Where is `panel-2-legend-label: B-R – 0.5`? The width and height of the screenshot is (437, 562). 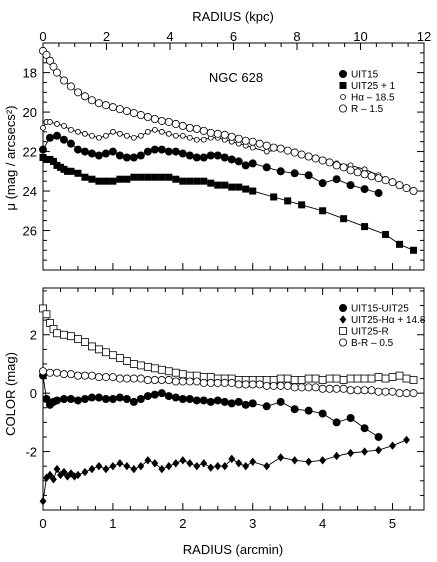 panel-2-legend-label: B-R – 0.5 is located at coordinates (372, 343).